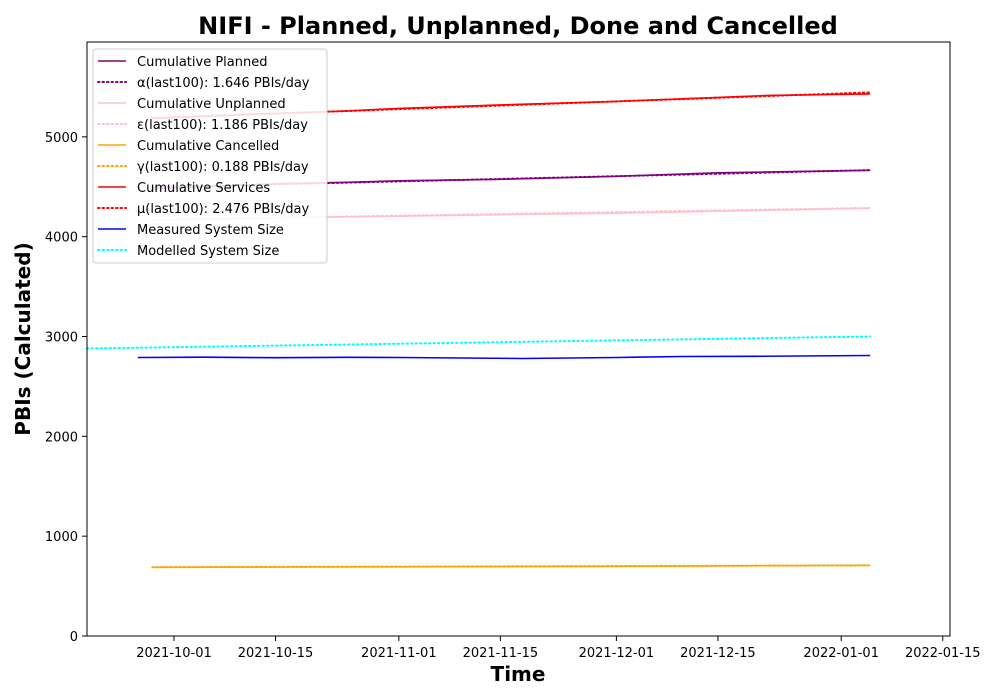 Image resolution: width=1000 pixels, height=700 pixels. What do you see at coordinates (718, 653) in the screenshot?
I see `x-tick-label: 2021-12-15` at bounding box center [718, 653].